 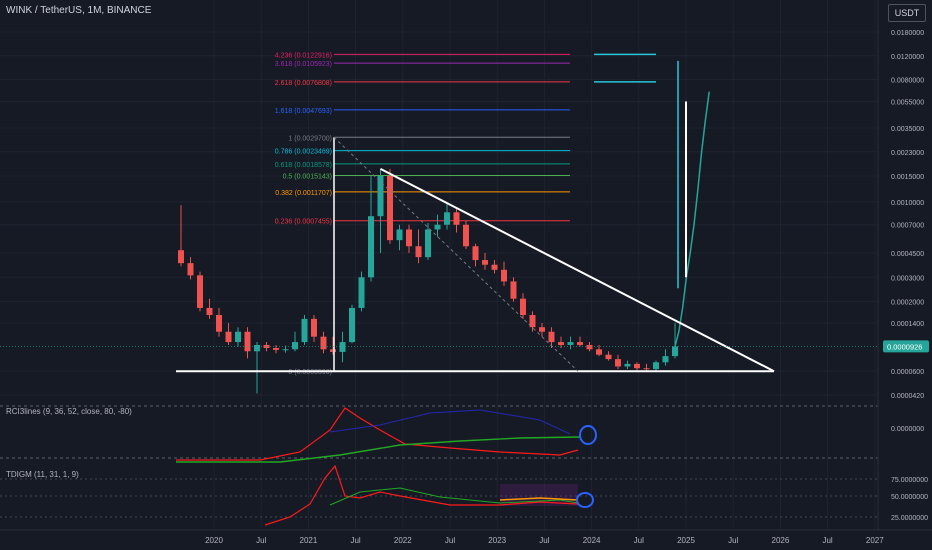 I want to click on time-tick-label: 2026, so click(x=781, y=540).